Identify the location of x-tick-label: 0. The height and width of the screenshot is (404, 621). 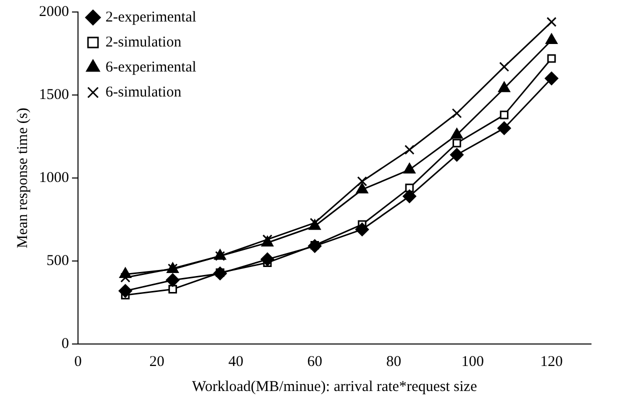
(78, 362).